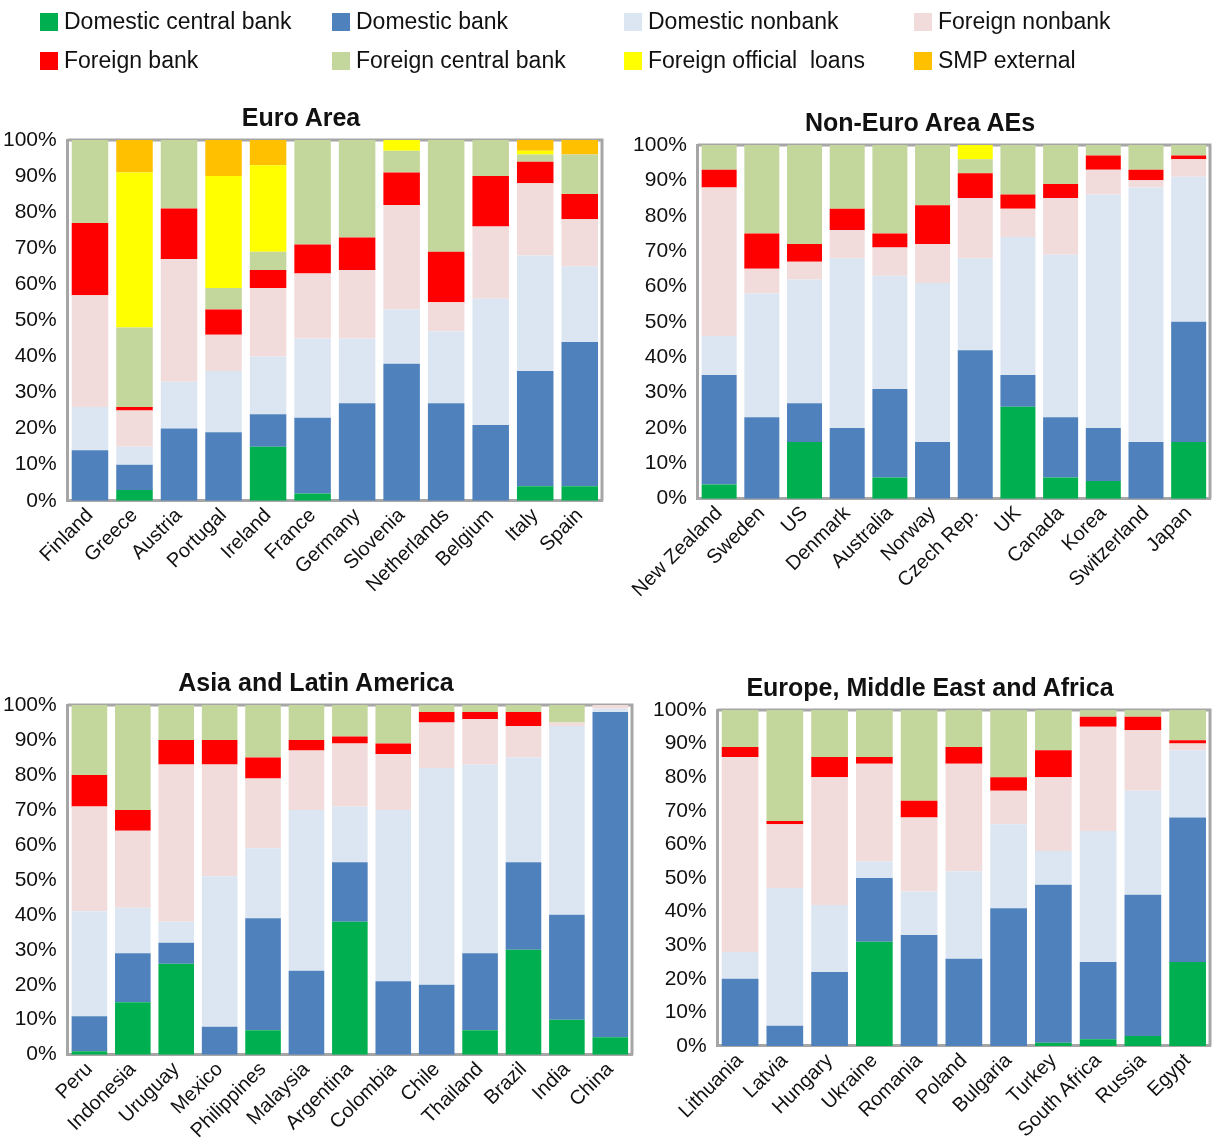 This screenshot has width=1218, height=1146. I want to click on y-tick-label: 10%, so click(35, 1018).